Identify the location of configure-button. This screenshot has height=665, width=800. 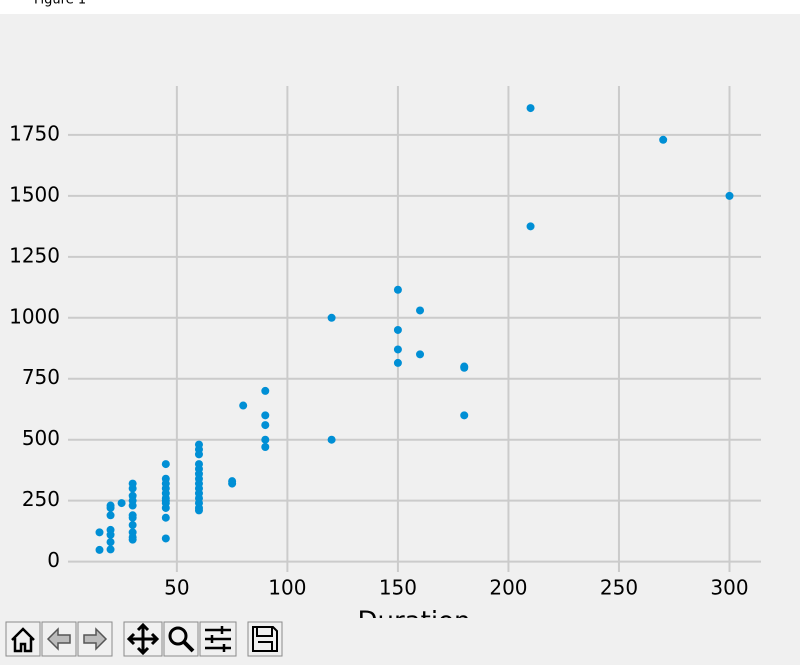
(218, 639).